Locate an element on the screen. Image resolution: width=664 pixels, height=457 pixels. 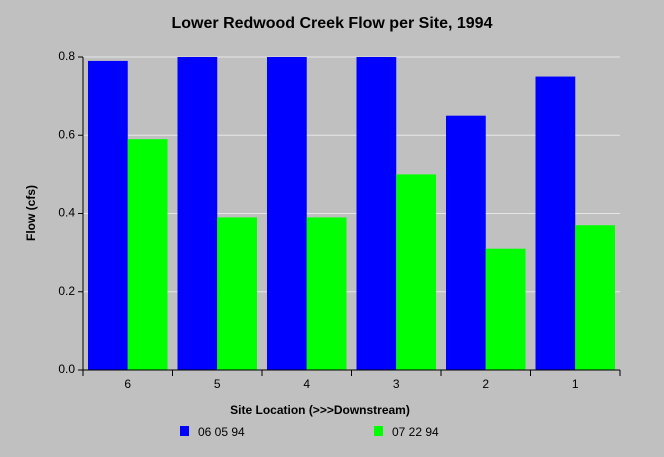
legend-label: 06 05 94 is located at coordinates (221, 432).